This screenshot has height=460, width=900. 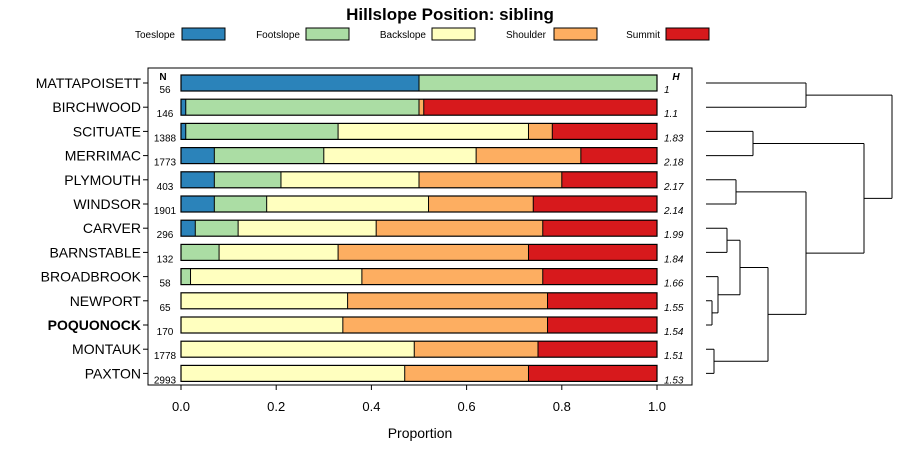 I want to click on bar-windsor-shoulder, so click(x=481, y=204).